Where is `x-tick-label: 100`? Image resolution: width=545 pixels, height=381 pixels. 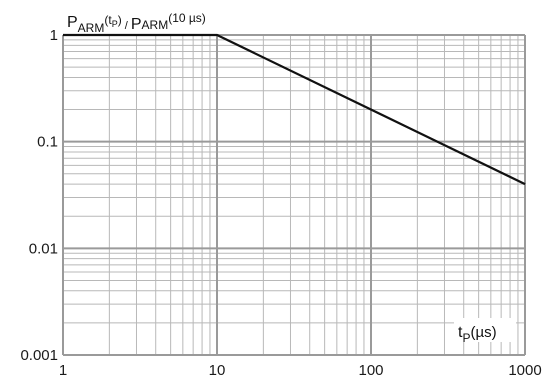 x-tick-label: 100 is located at coordinates (370, 370).